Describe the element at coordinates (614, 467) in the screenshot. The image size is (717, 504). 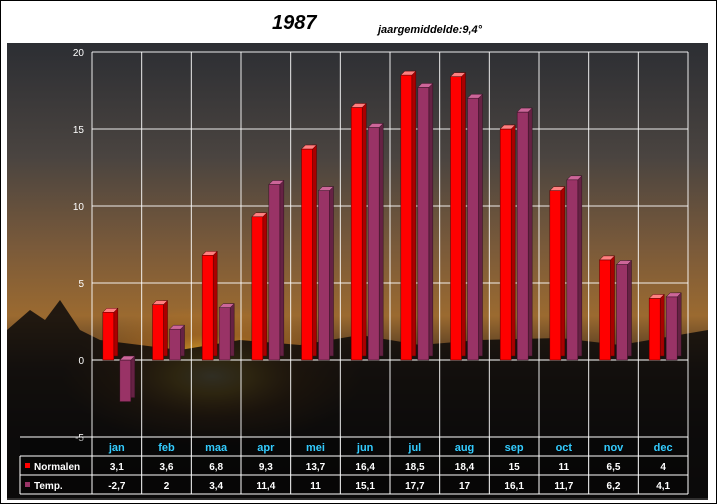
I see `data-label: 6,5` at that location.